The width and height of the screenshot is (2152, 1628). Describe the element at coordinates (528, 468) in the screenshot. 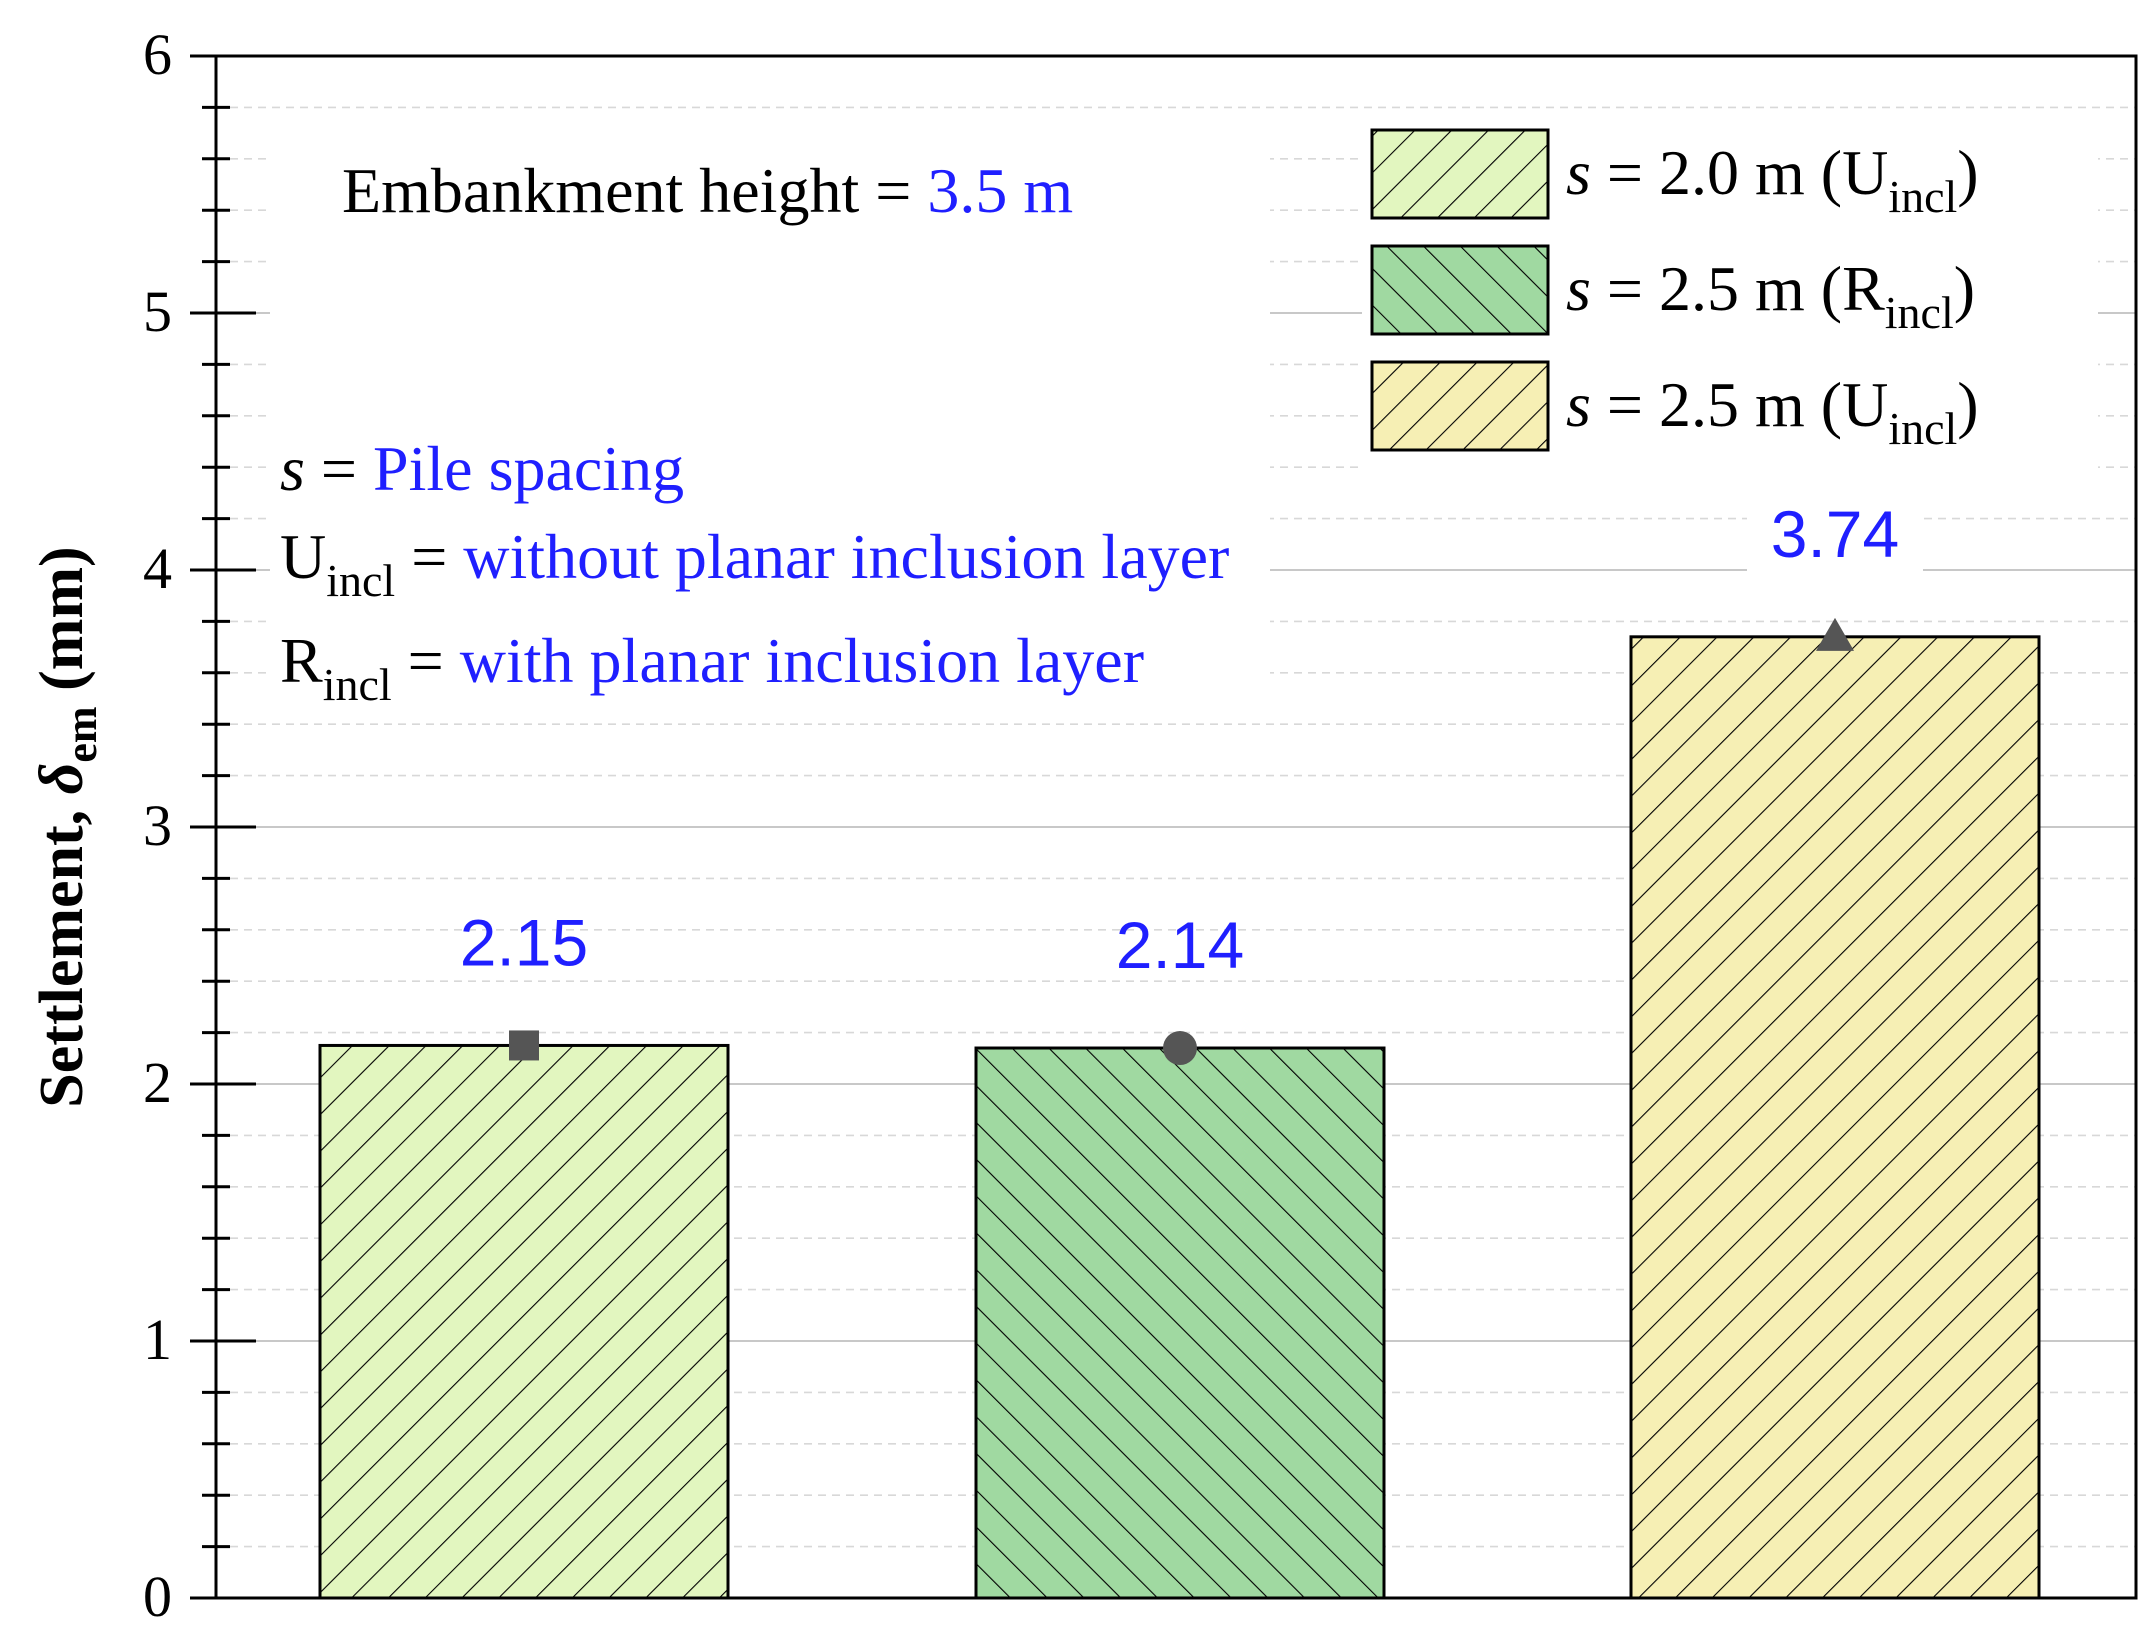

I see `s-def: Pile spacing` at that location.